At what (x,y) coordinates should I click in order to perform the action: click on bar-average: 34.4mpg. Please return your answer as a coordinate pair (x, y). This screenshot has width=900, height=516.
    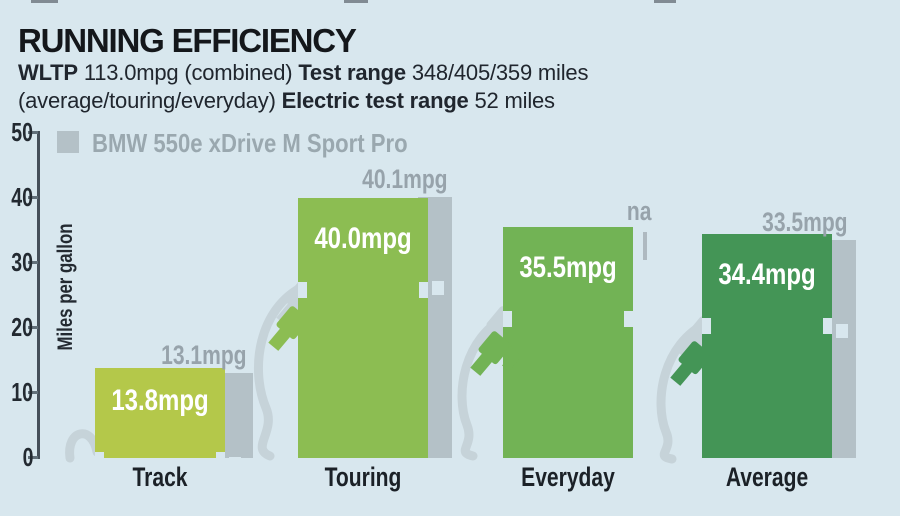
    Looking at the image, I should click on (767, 346).